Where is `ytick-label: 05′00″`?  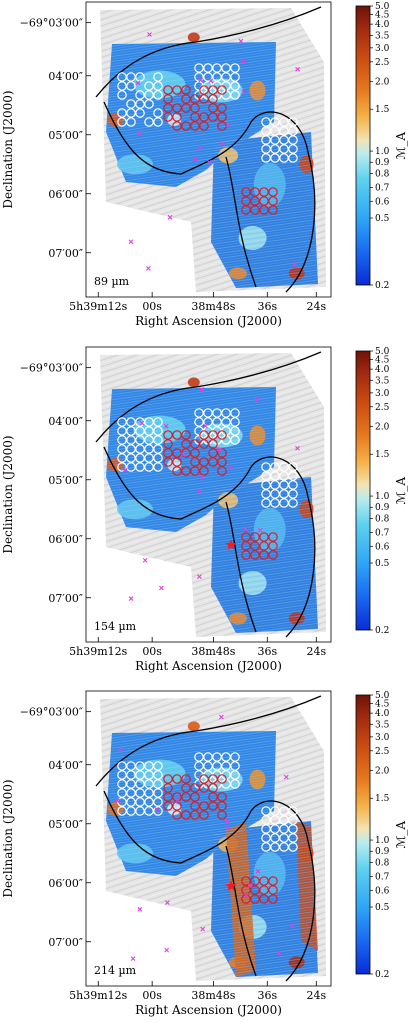 ytick-label: 05′00″ is located at coordinates (65, 824).